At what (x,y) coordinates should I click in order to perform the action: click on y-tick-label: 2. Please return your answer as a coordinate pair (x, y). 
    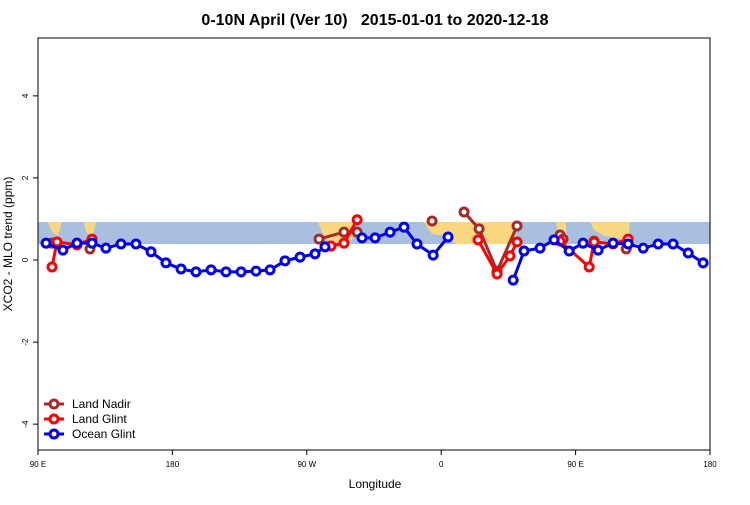
    Looking at the image, I should click on (25, 177).